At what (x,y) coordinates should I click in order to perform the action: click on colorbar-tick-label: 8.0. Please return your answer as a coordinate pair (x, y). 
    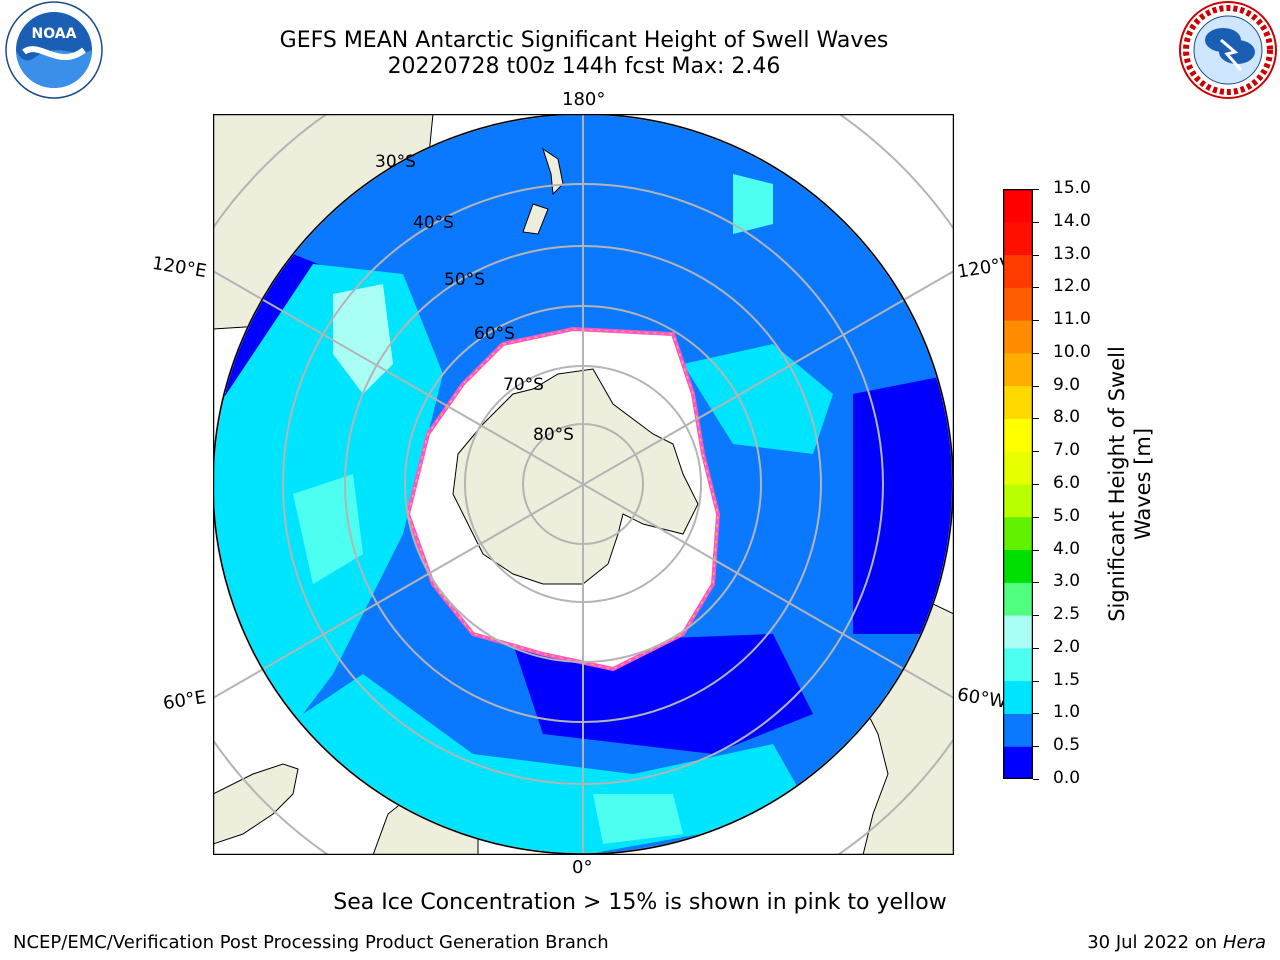
    Looking at the image, I should click on (1067, 417).